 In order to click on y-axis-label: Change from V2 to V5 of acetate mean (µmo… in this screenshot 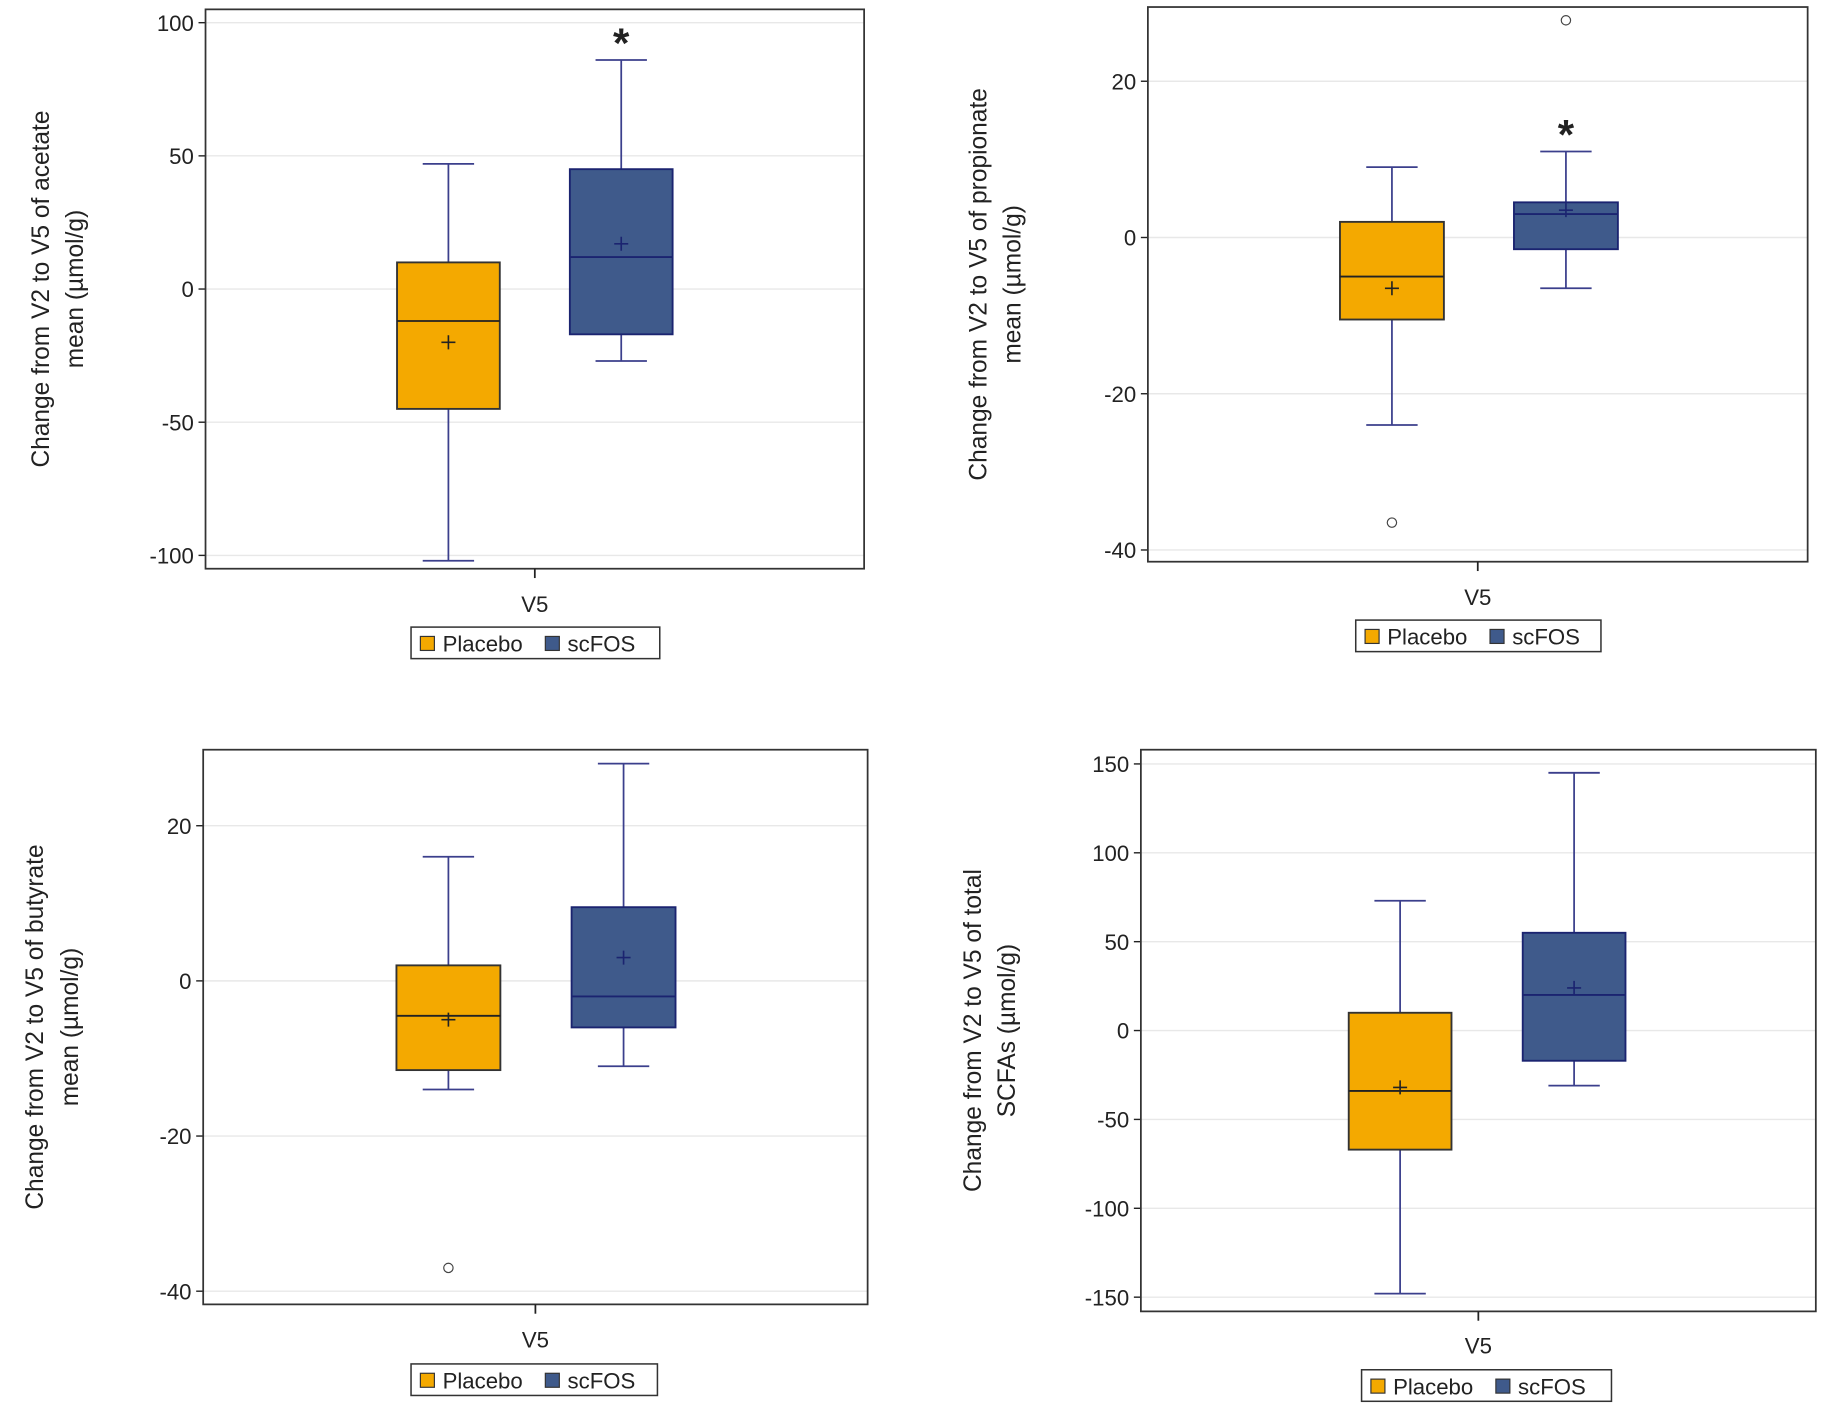, I will do `click(58, 289)`.